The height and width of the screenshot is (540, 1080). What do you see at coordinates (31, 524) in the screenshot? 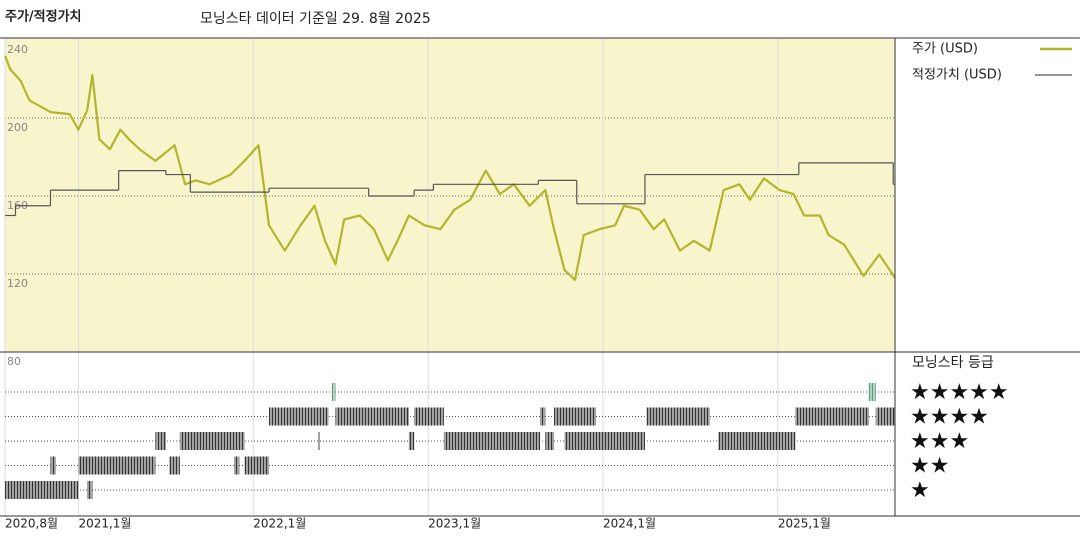
I see `x-tick-label: 2020,8월` at bounding box center [31, 524].